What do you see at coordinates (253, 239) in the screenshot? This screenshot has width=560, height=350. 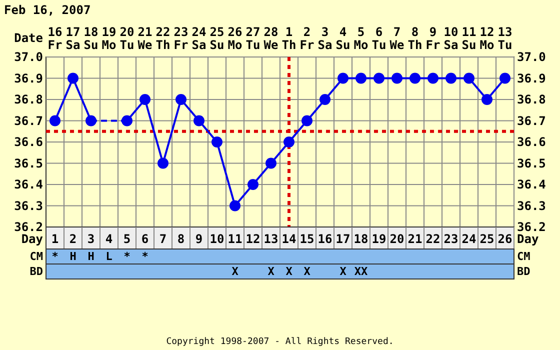 I see `x-tick-label: 12` at bounding box center [253, 239].